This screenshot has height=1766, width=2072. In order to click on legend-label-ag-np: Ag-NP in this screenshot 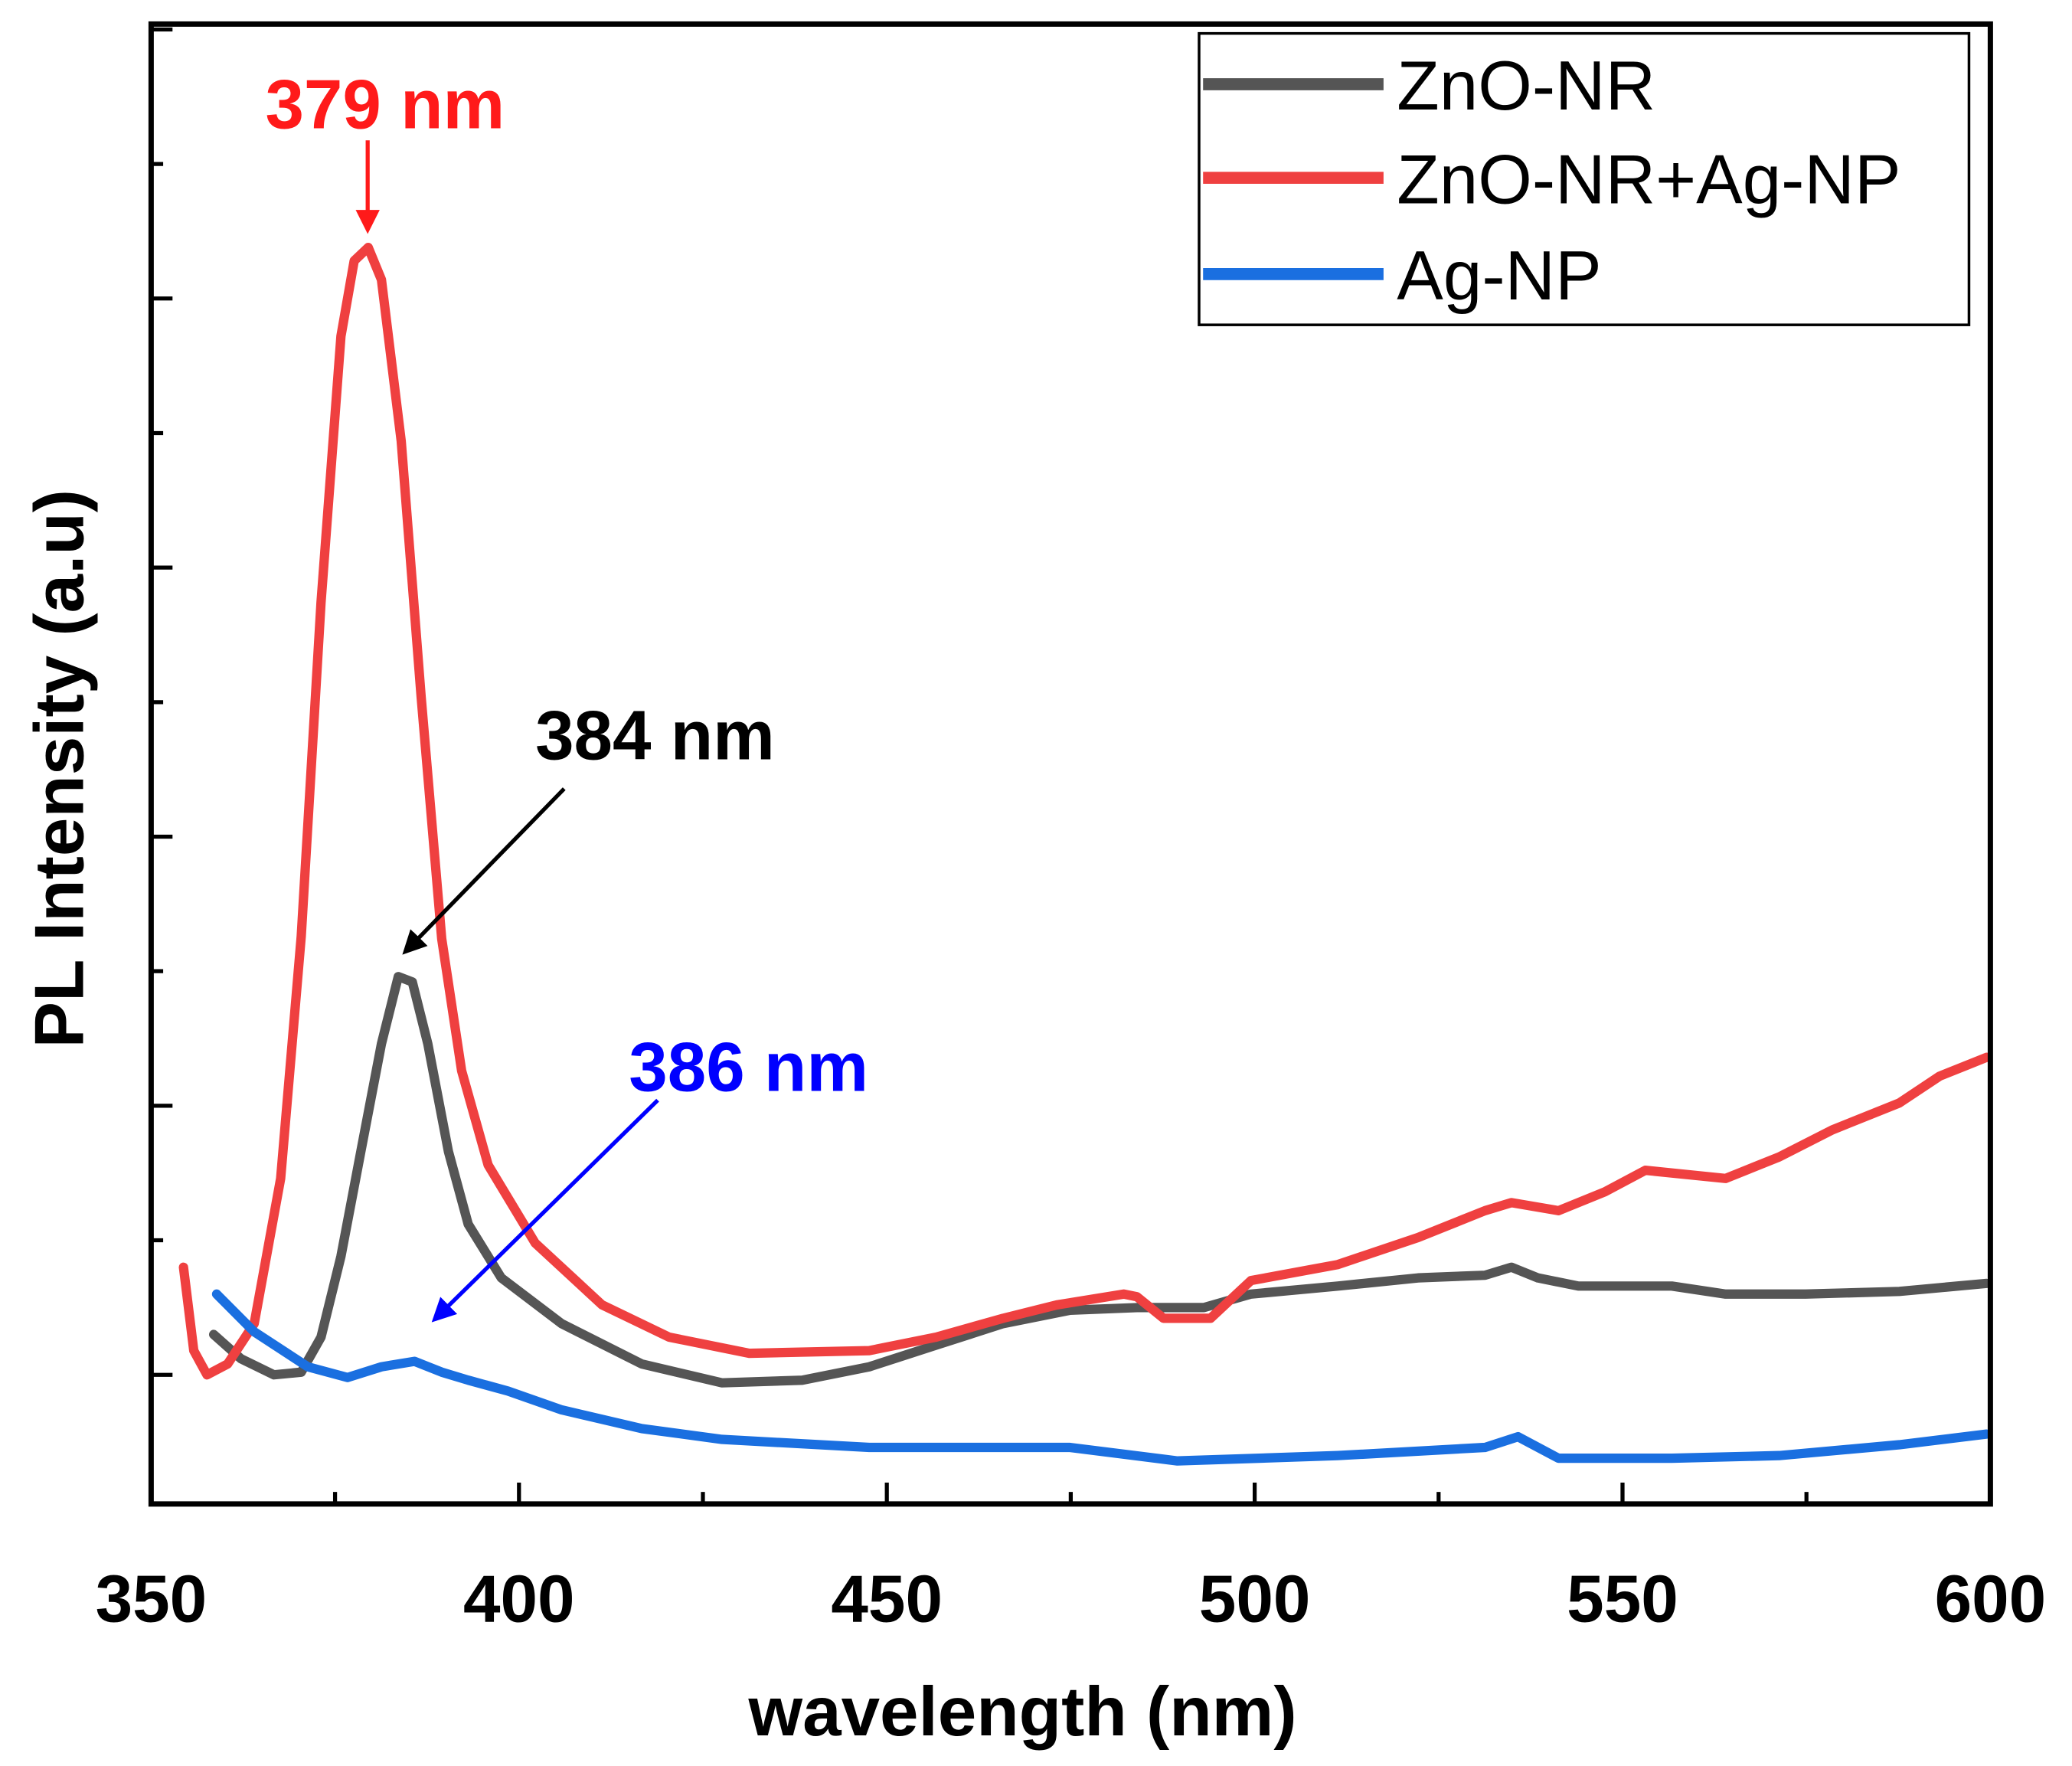, I will do `click(1499, 276)`.